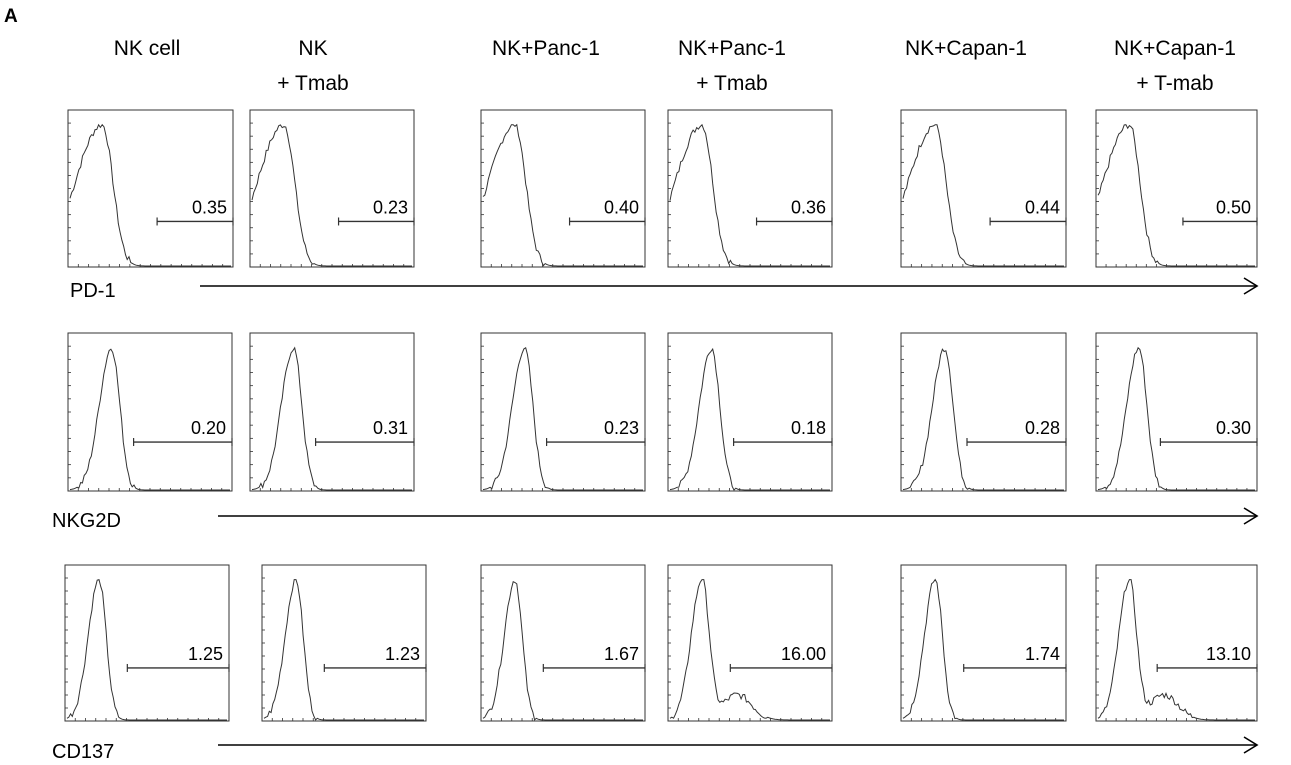 The width and height of the screenshot is (1291, 765). What do you see at coordinates (808, 428) in the screenshot?
I see `gate-percent-label: 0.18` at bounding box center [808, 428].